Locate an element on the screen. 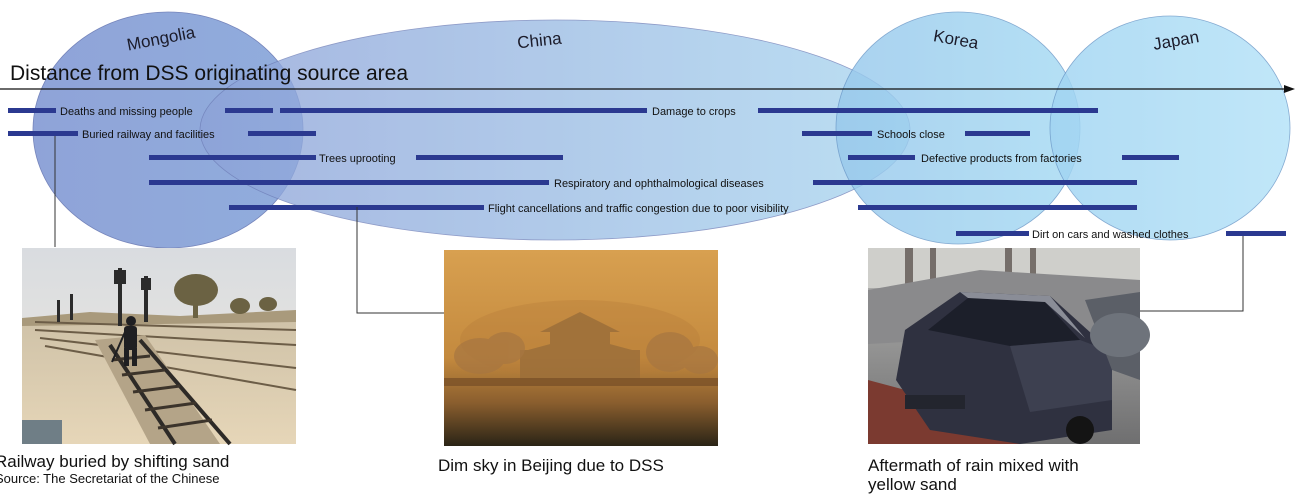 The image size is (1300, 497). car-caption-line1: Aftermath of rain mixed with is located at coordinates (973, 465).